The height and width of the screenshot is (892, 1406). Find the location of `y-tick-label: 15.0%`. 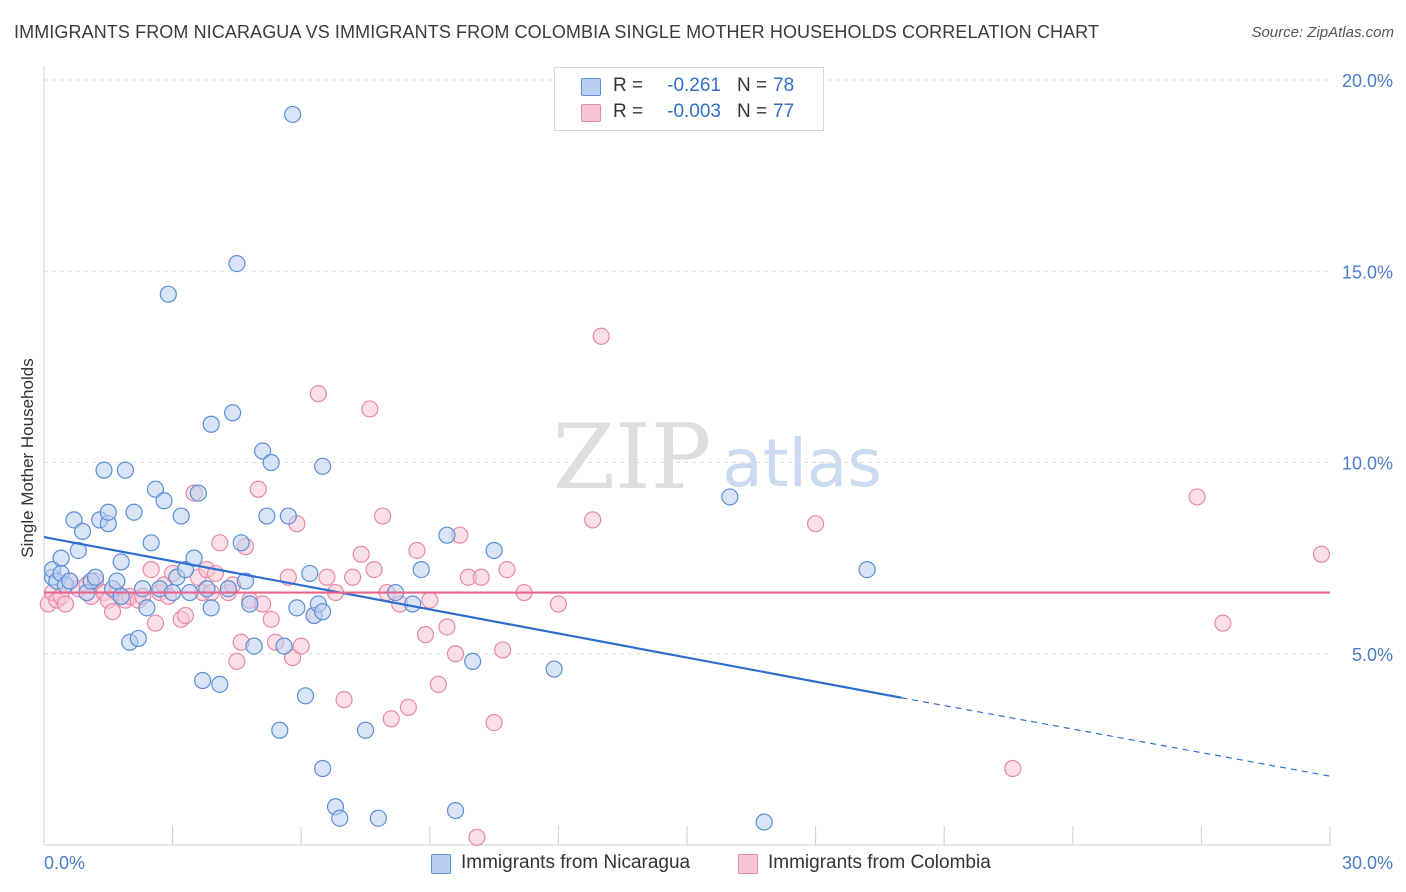

y-tick-label: 15.0% is located at coordinates (1367, 272).